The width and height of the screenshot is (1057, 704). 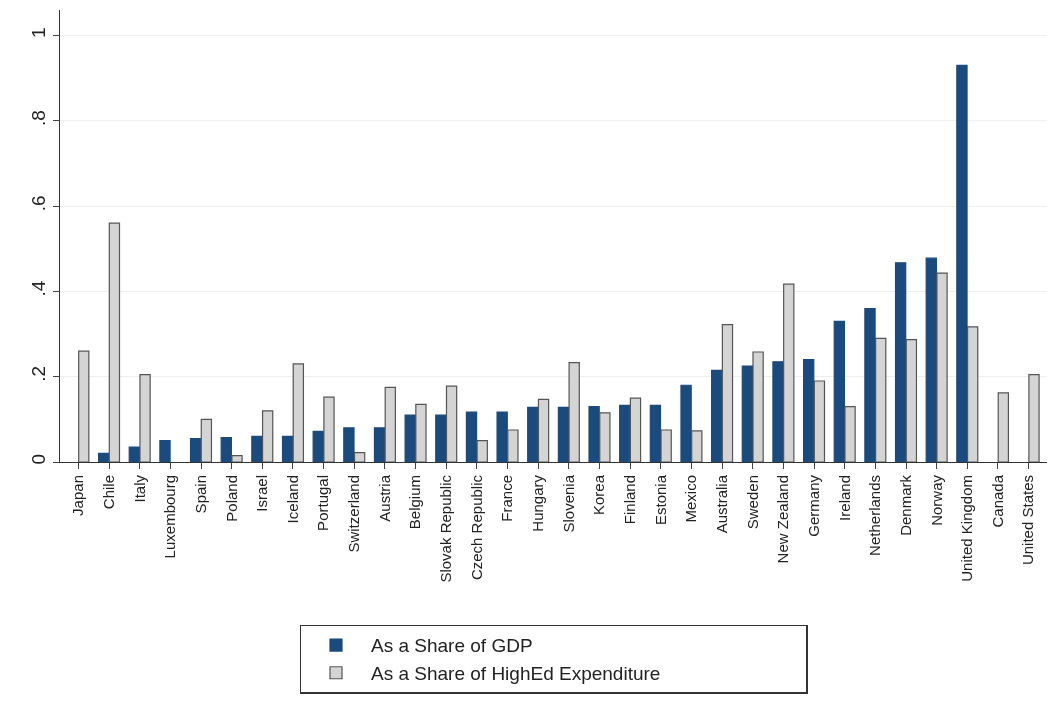 What do you see at coordinates (39, 33) in the screenshot?
I see `y-tick-label: 1` at bounding box center [39, 33].